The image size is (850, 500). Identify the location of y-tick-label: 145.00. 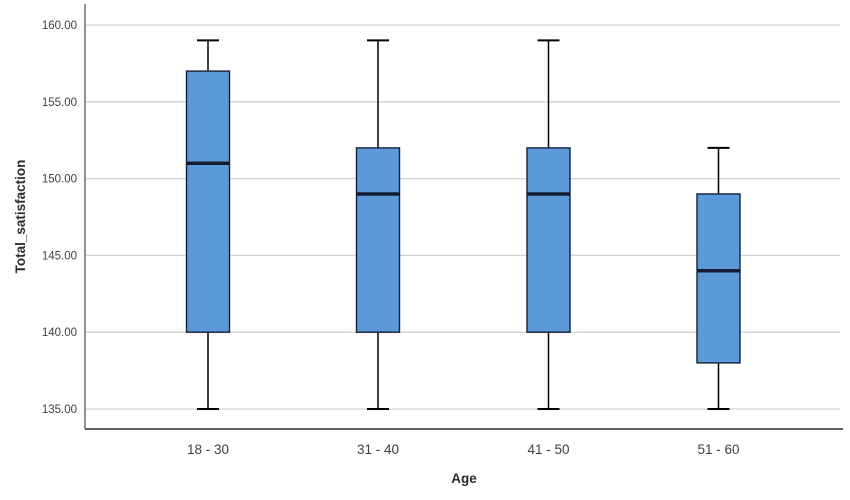
(59, 256).